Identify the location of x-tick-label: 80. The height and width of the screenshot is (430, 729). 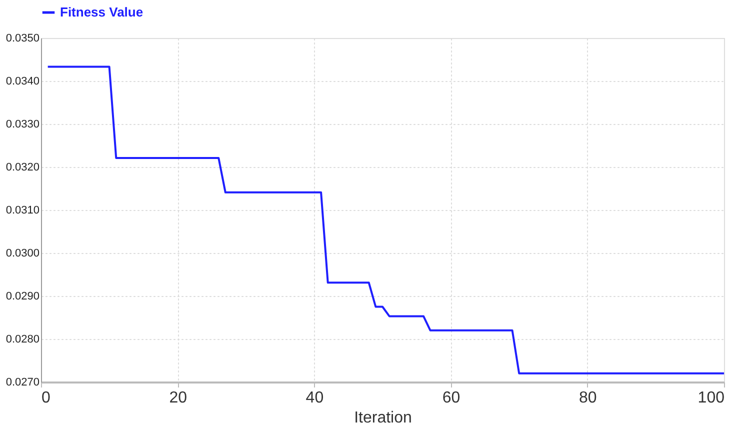
(588, 398).